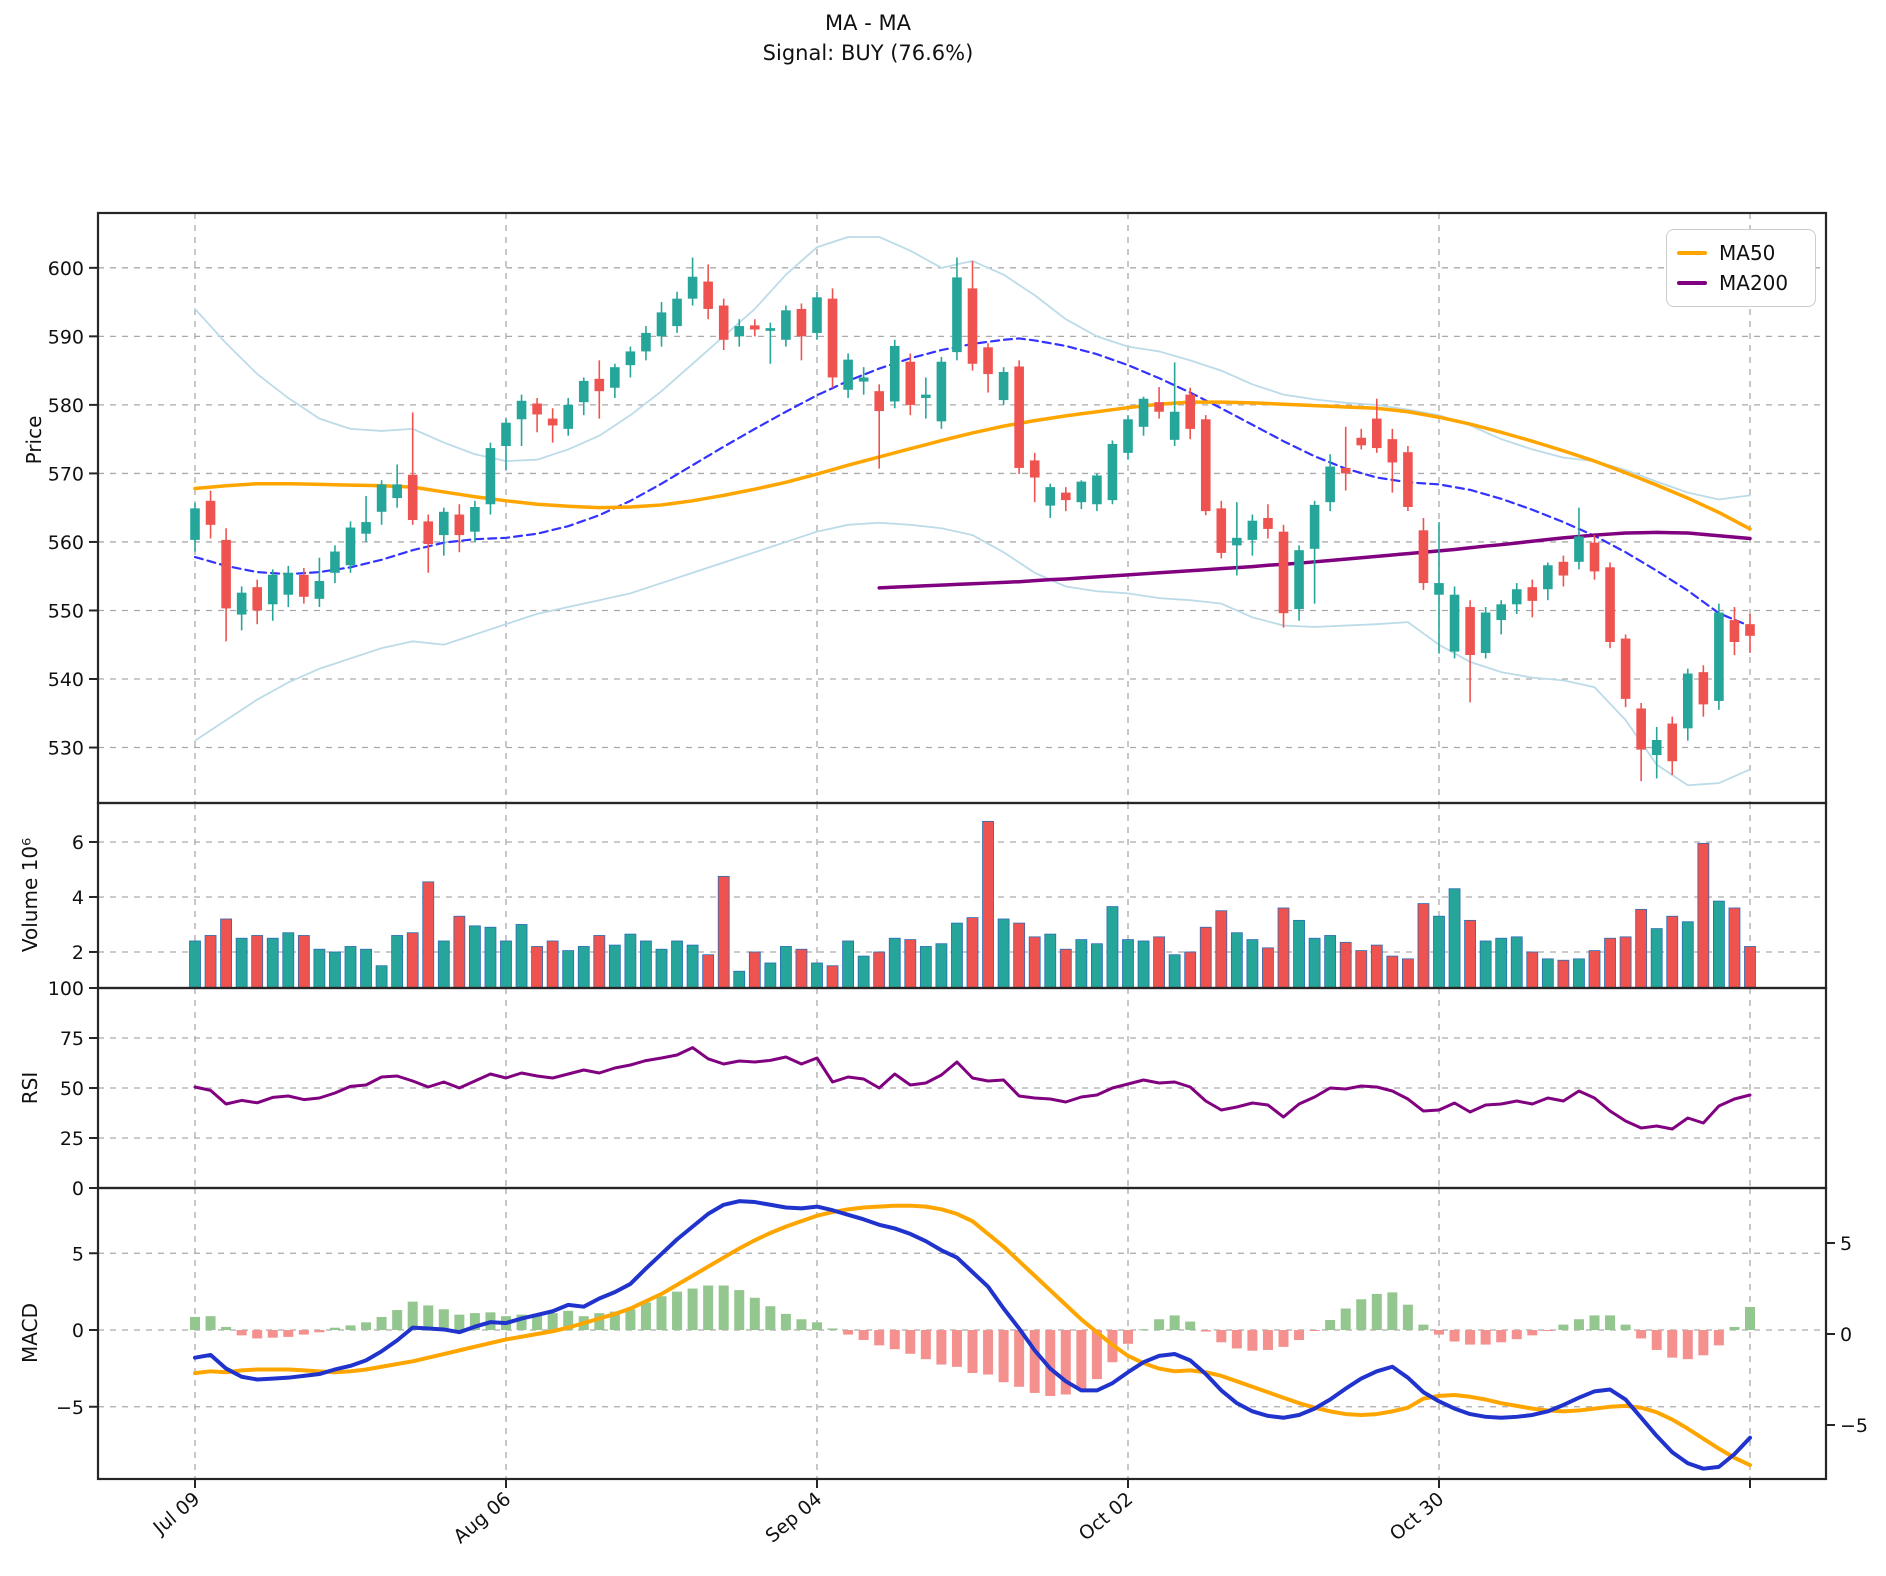 The image size is (1886, 1576). Describe the element at coordinates (972, 1088) in the screenshot. I see `rsi-panel` at that location.